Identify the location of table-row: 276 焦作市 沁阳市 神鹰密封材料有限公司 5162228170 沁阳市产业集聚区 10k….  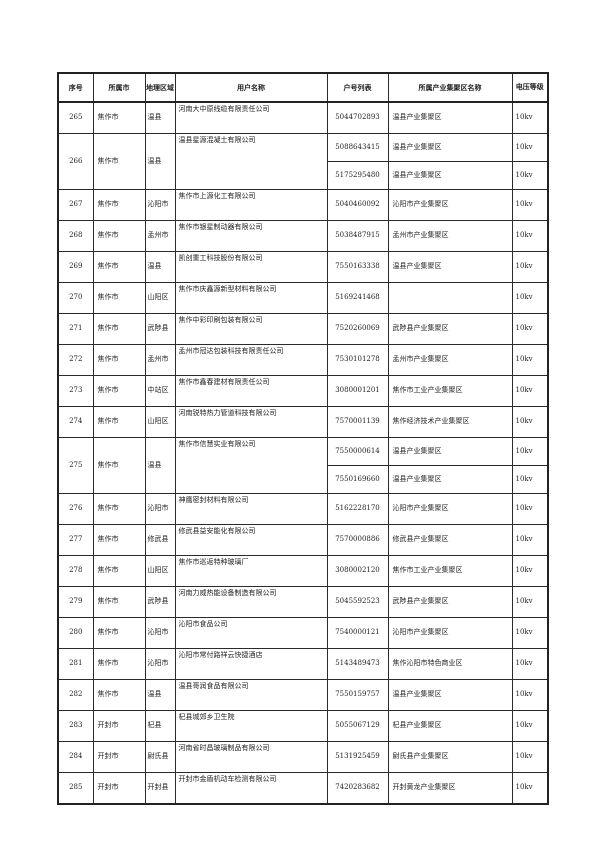
(303, 509).